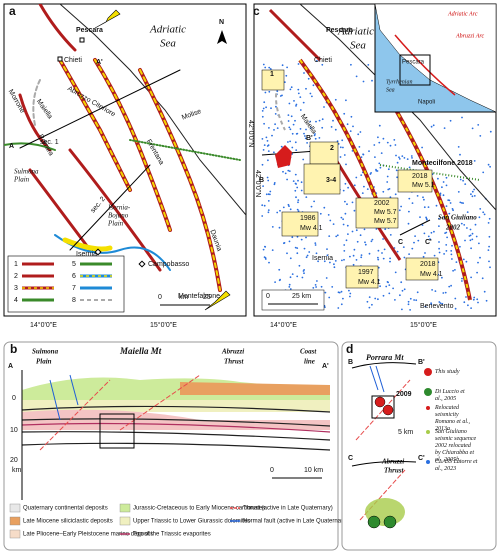 The height and width of the screenshot is (554, 500). I want to click on label: b, so click(13, 349).